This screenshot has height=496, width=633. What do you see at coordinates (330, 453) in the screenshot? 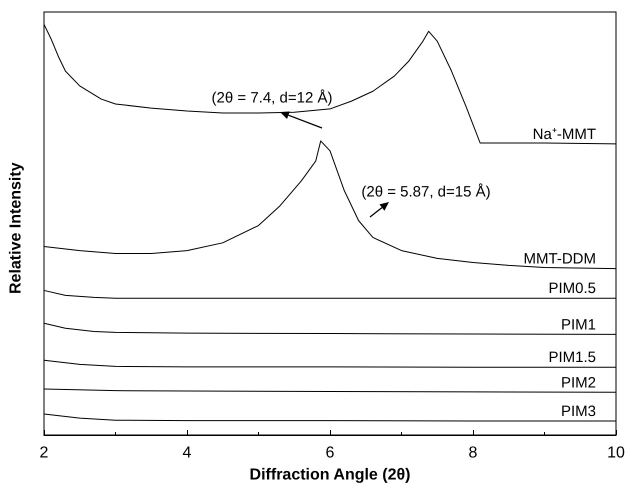
I see `x-tick-label: 6` at bounding box center [330, 453].